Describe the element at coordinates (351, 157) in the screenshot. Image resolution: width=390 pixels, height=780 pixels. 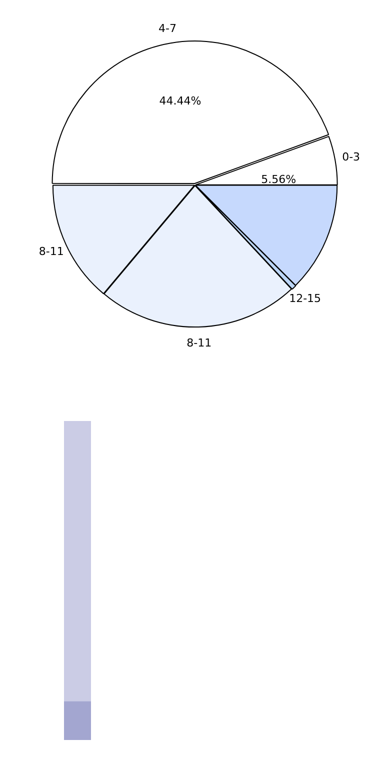
I see `slice-label: 0-3` at that location.